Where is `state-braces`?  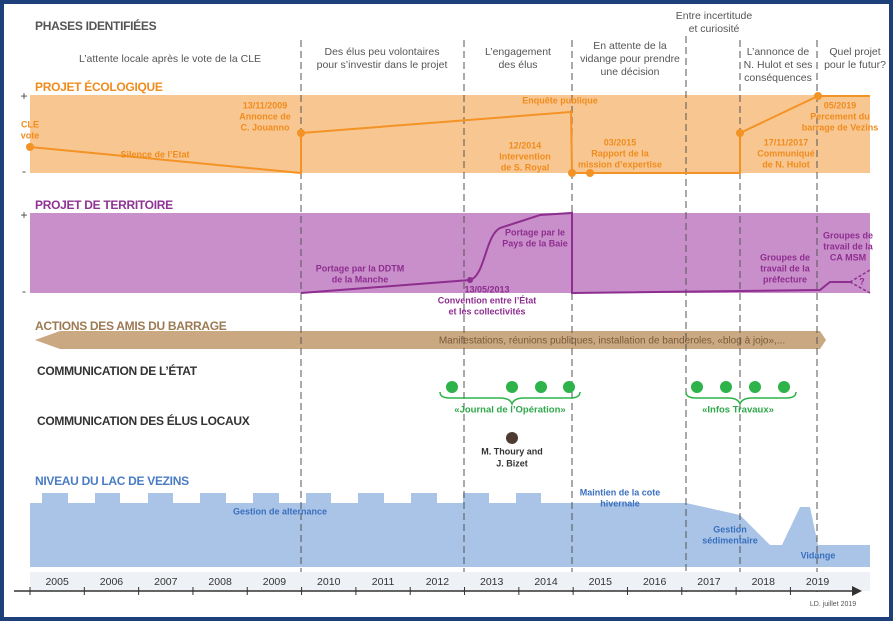 state-braces is located at coordinates (618, 399).